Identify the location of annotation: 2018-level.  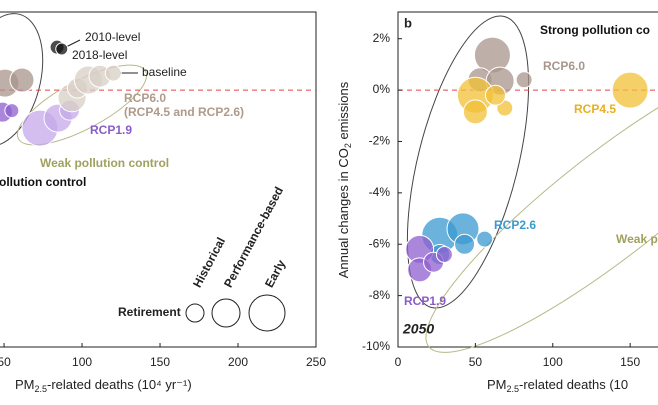
(99, 55).